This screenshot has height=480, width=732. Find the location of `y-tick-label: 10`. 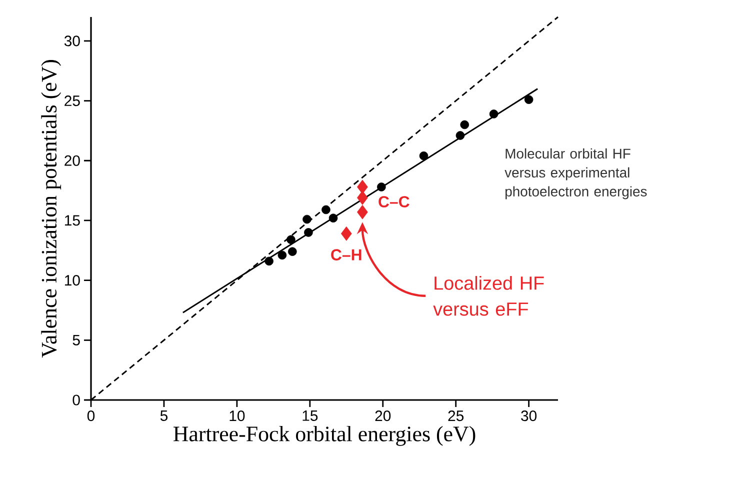

y-tick-label: 10 is located at coordinates (72, 280).